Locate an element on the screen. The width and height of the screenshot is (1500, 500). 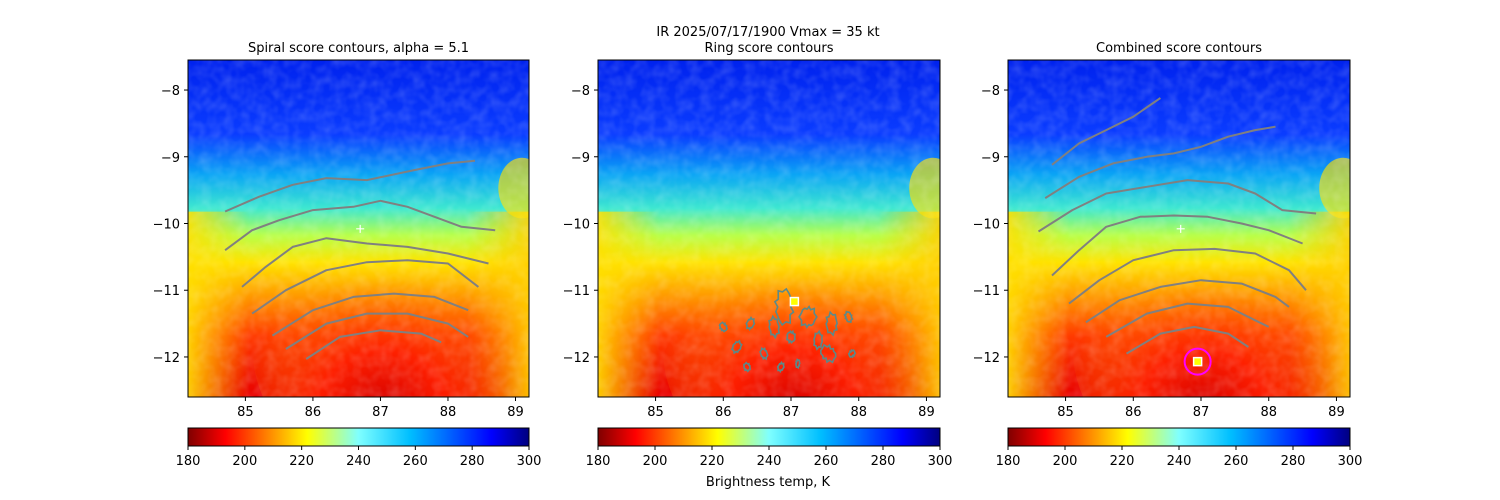
panel-title: Spiral score contours, alpha = 5.1 is located at coordinates (358, 48).